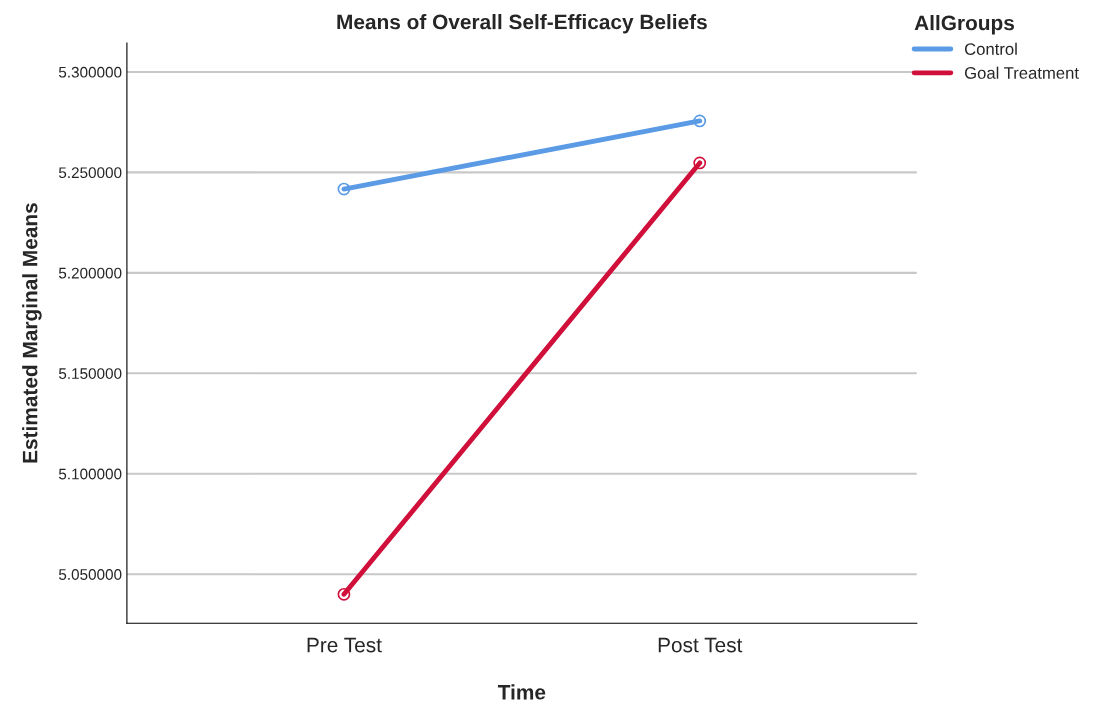 The image size is (1094, 705). Describe the element at coordinates (90, 373) in the screenshot. I see `y-tick-label: 5.150000` at that location.